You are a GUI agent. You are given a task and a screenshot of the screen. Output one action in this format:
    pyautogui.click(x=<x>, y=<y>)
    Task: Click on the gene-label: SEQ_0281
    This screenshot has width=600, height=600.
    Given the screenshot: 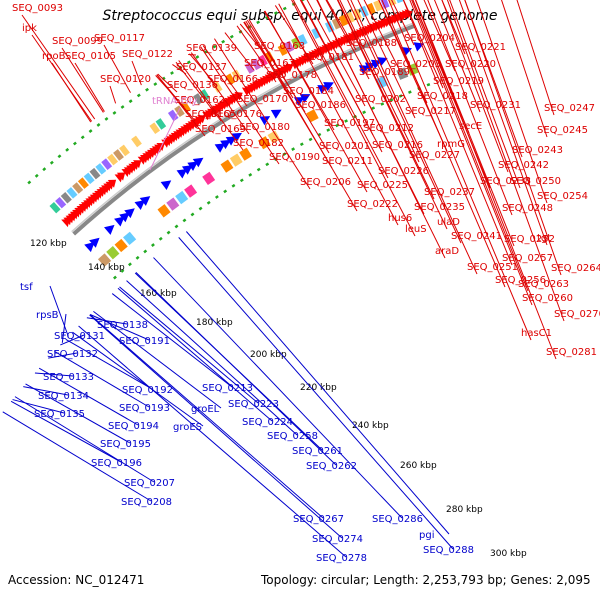 What is the action you would take?
    pyautogui.click(x=571, y=352)
    